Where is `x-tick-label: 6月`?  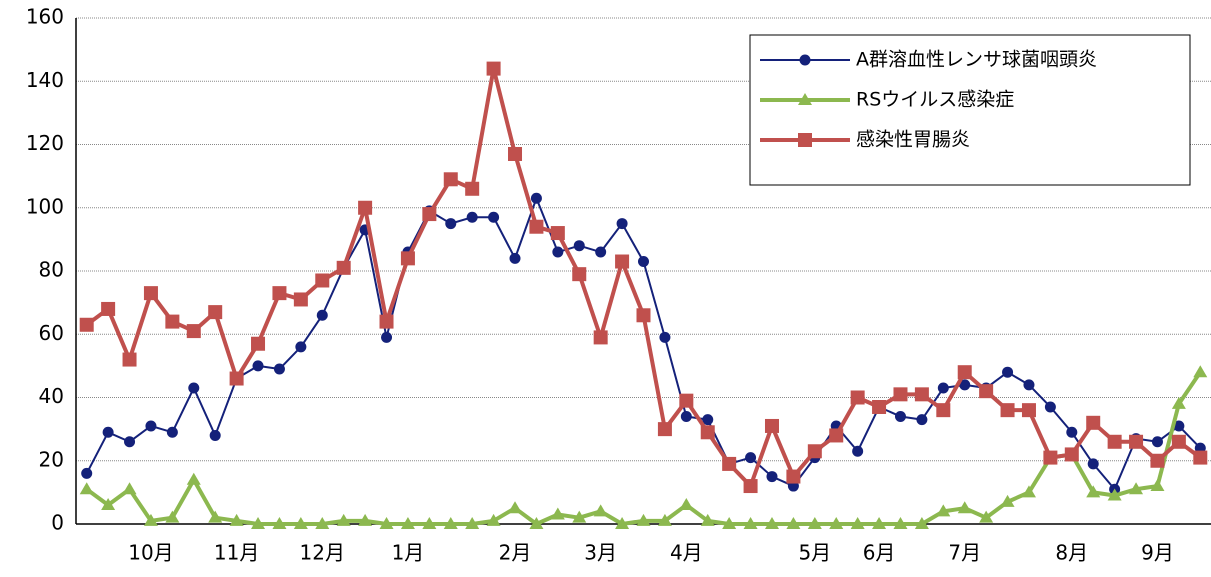 x-tick-label: 6月 is located at coordinates (879, 553).